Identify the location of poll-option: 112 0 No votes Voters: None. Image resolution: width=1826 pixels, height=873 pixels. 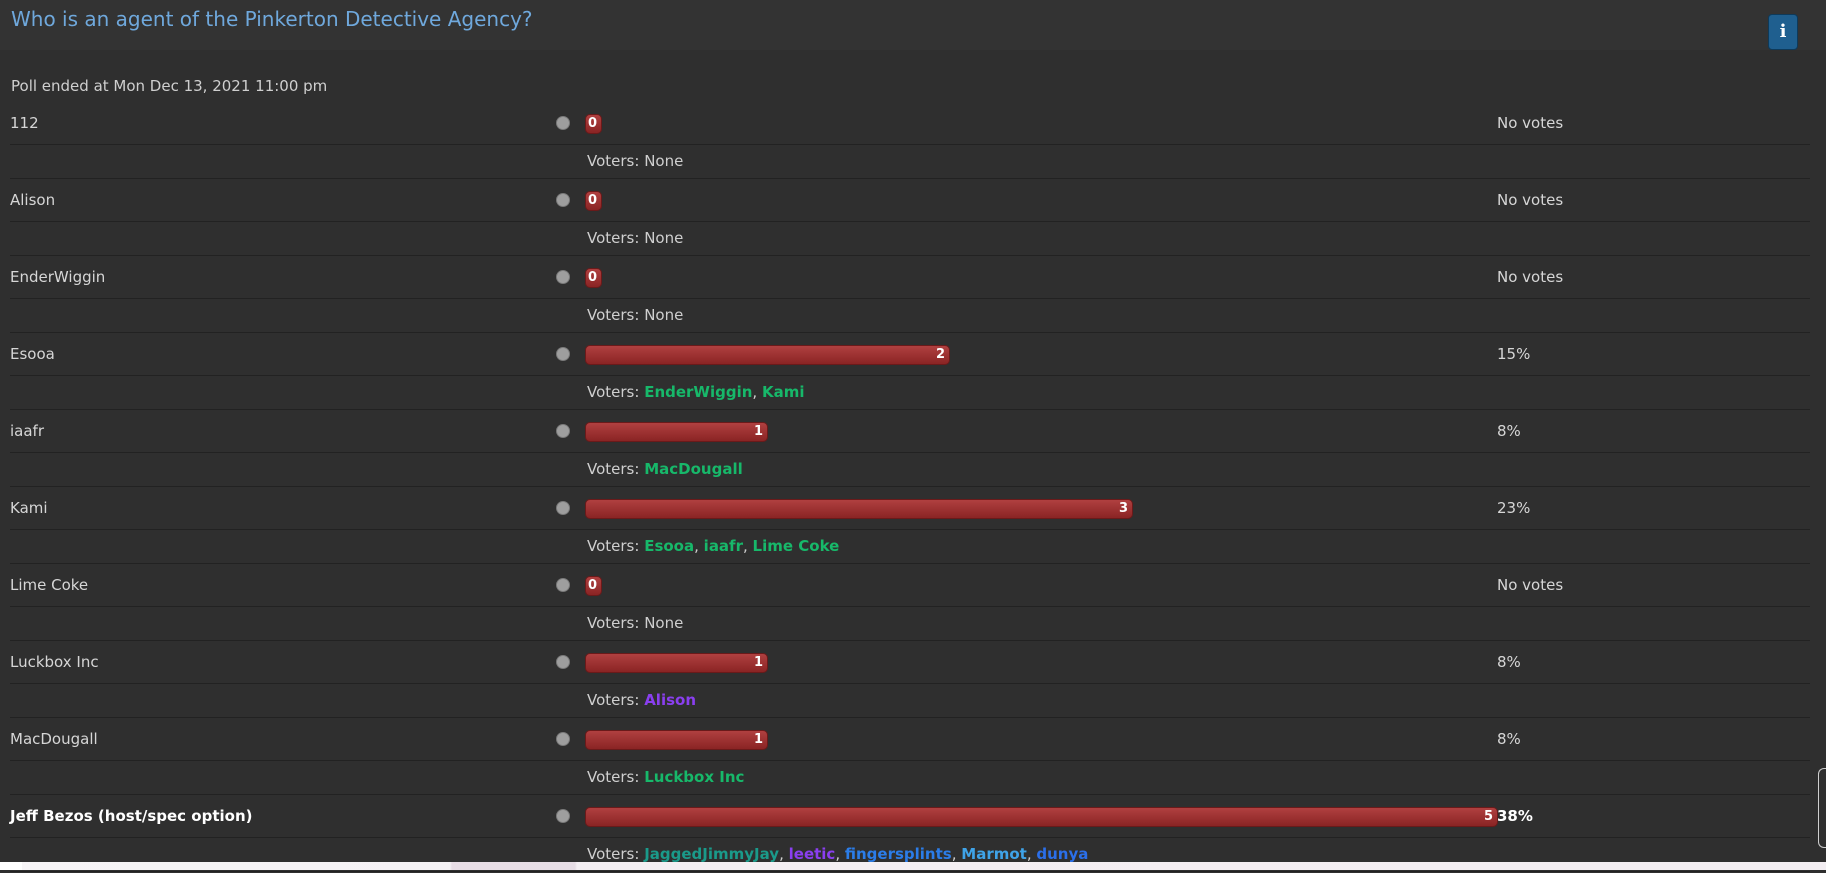
(910, 142).